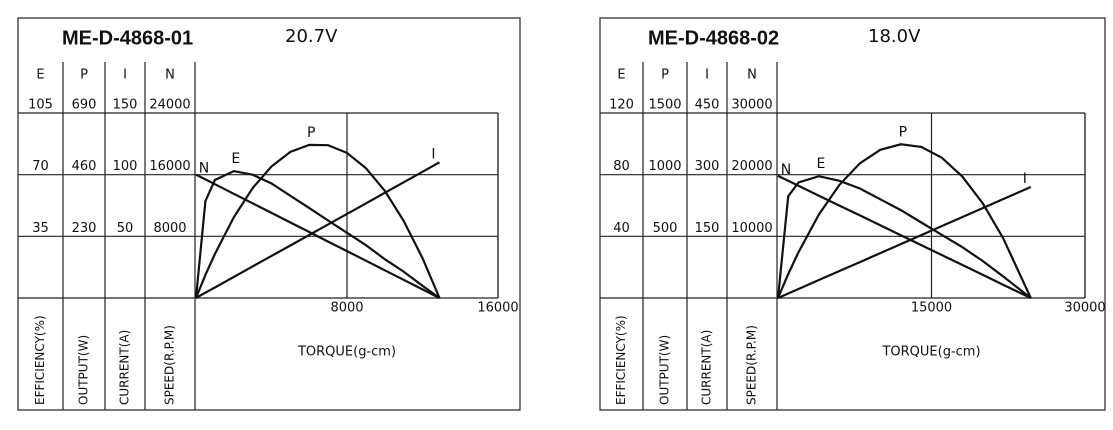 This screenshot has height=430, width=1113. Describe the element at coordinates (751, 166) in the screenshot. I see `y-tick-label: 20000` at that location.